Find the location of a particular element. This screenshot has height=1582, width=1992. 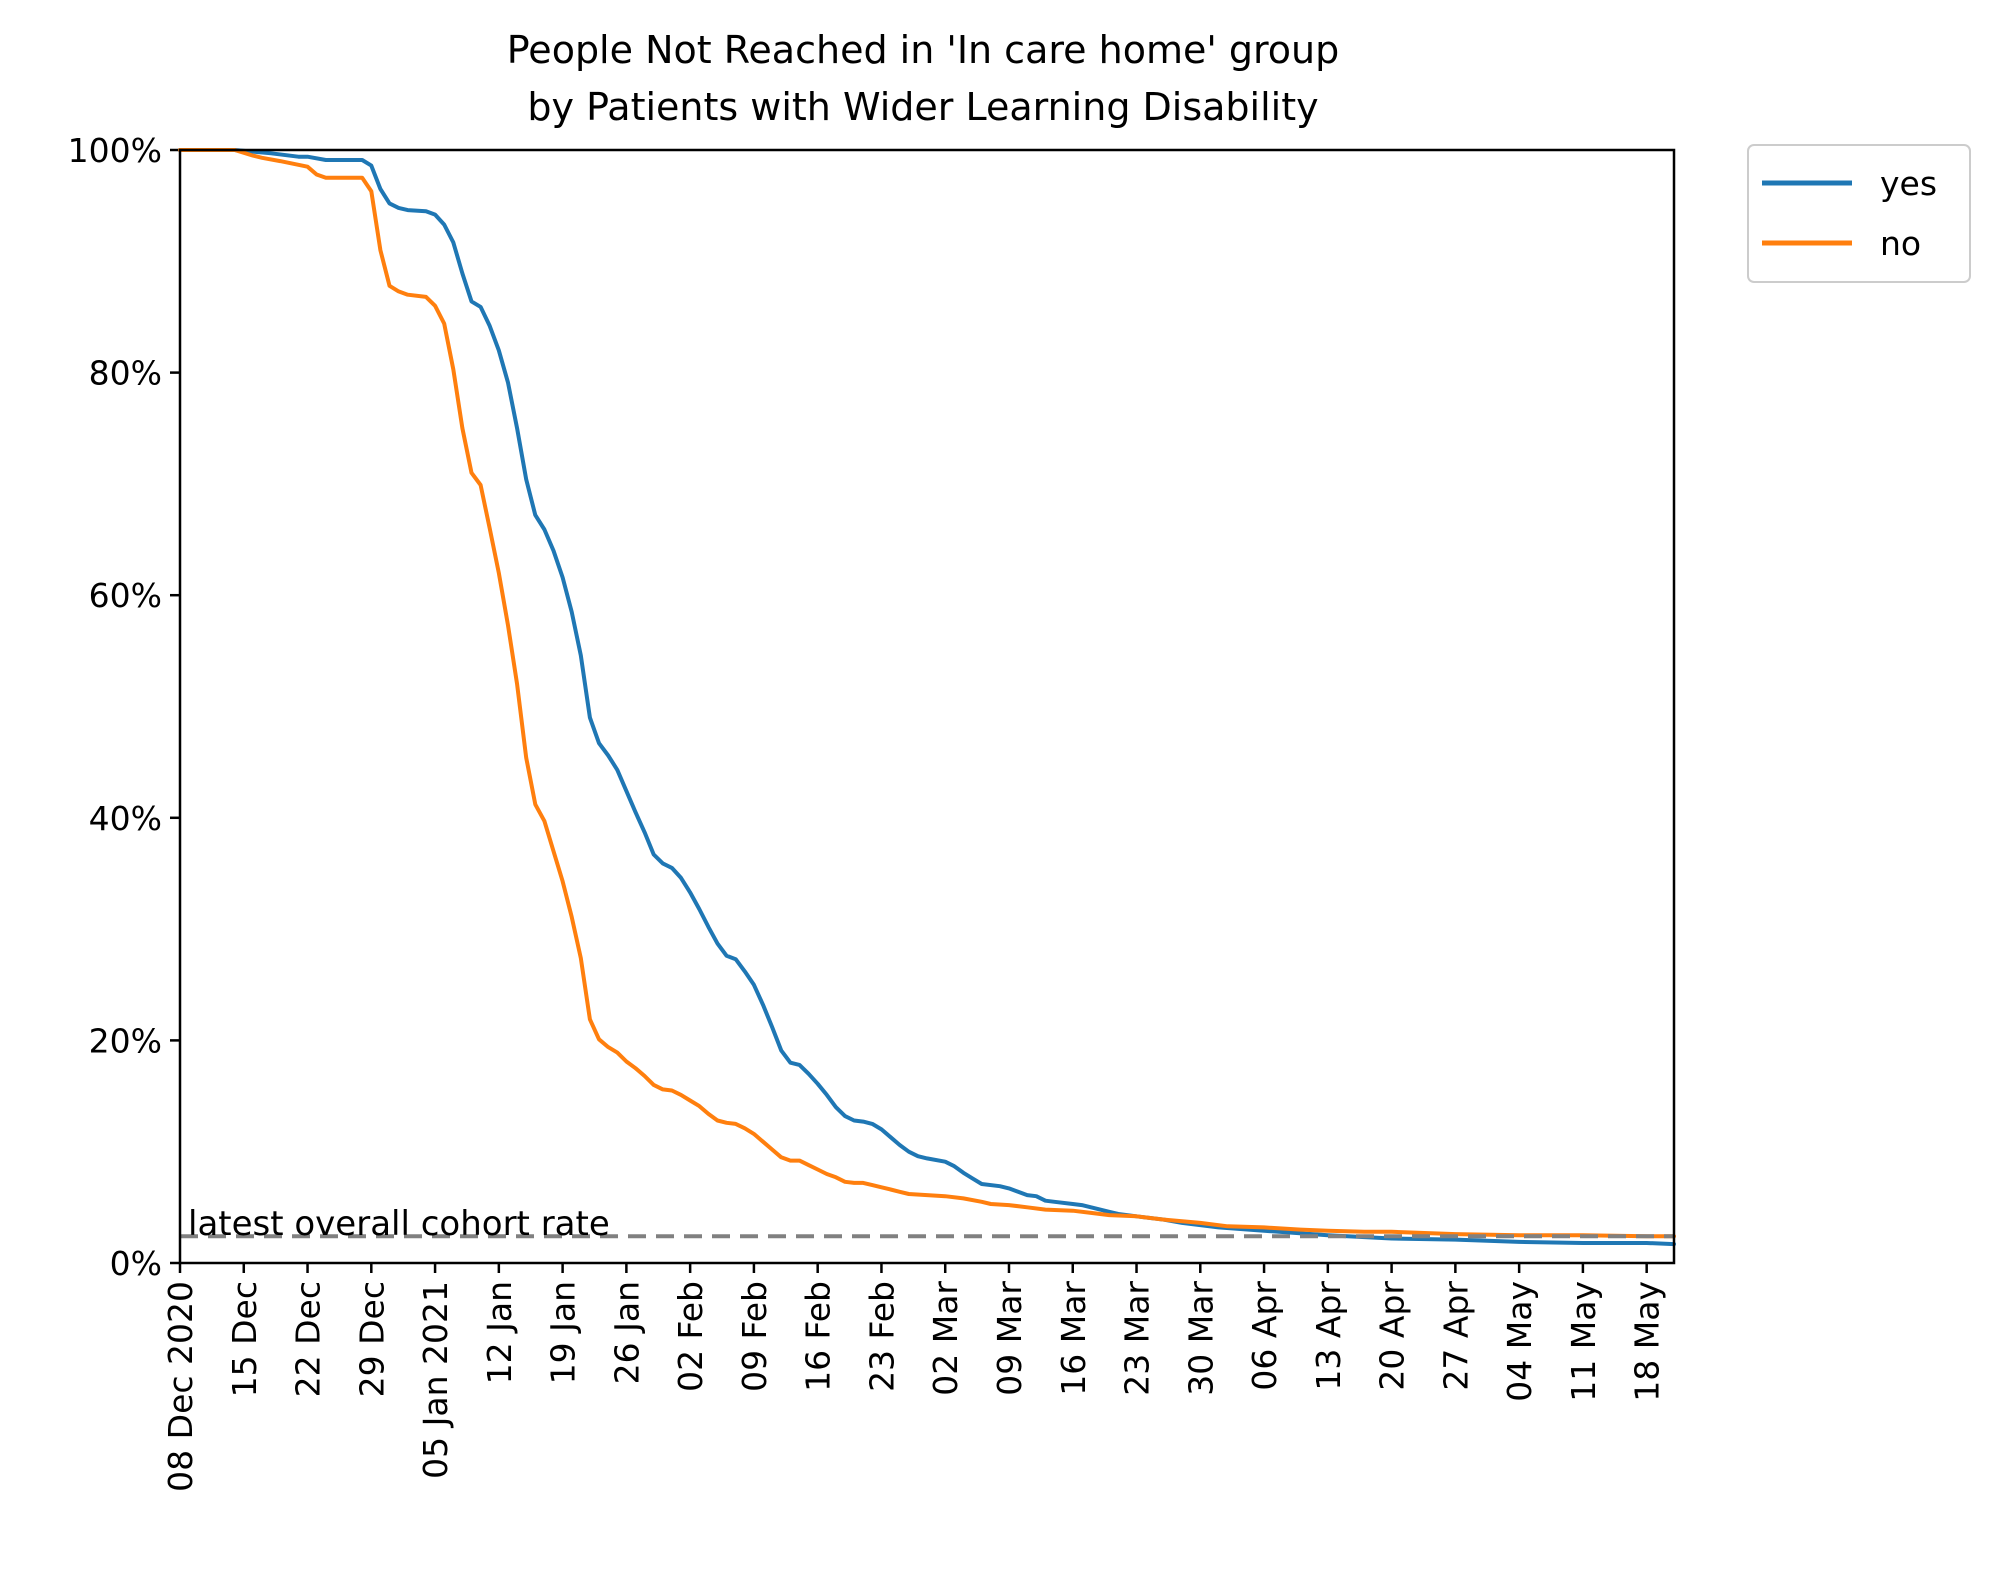

x-tick-label: 30 Mar is located at coordinates (1200, 1338).